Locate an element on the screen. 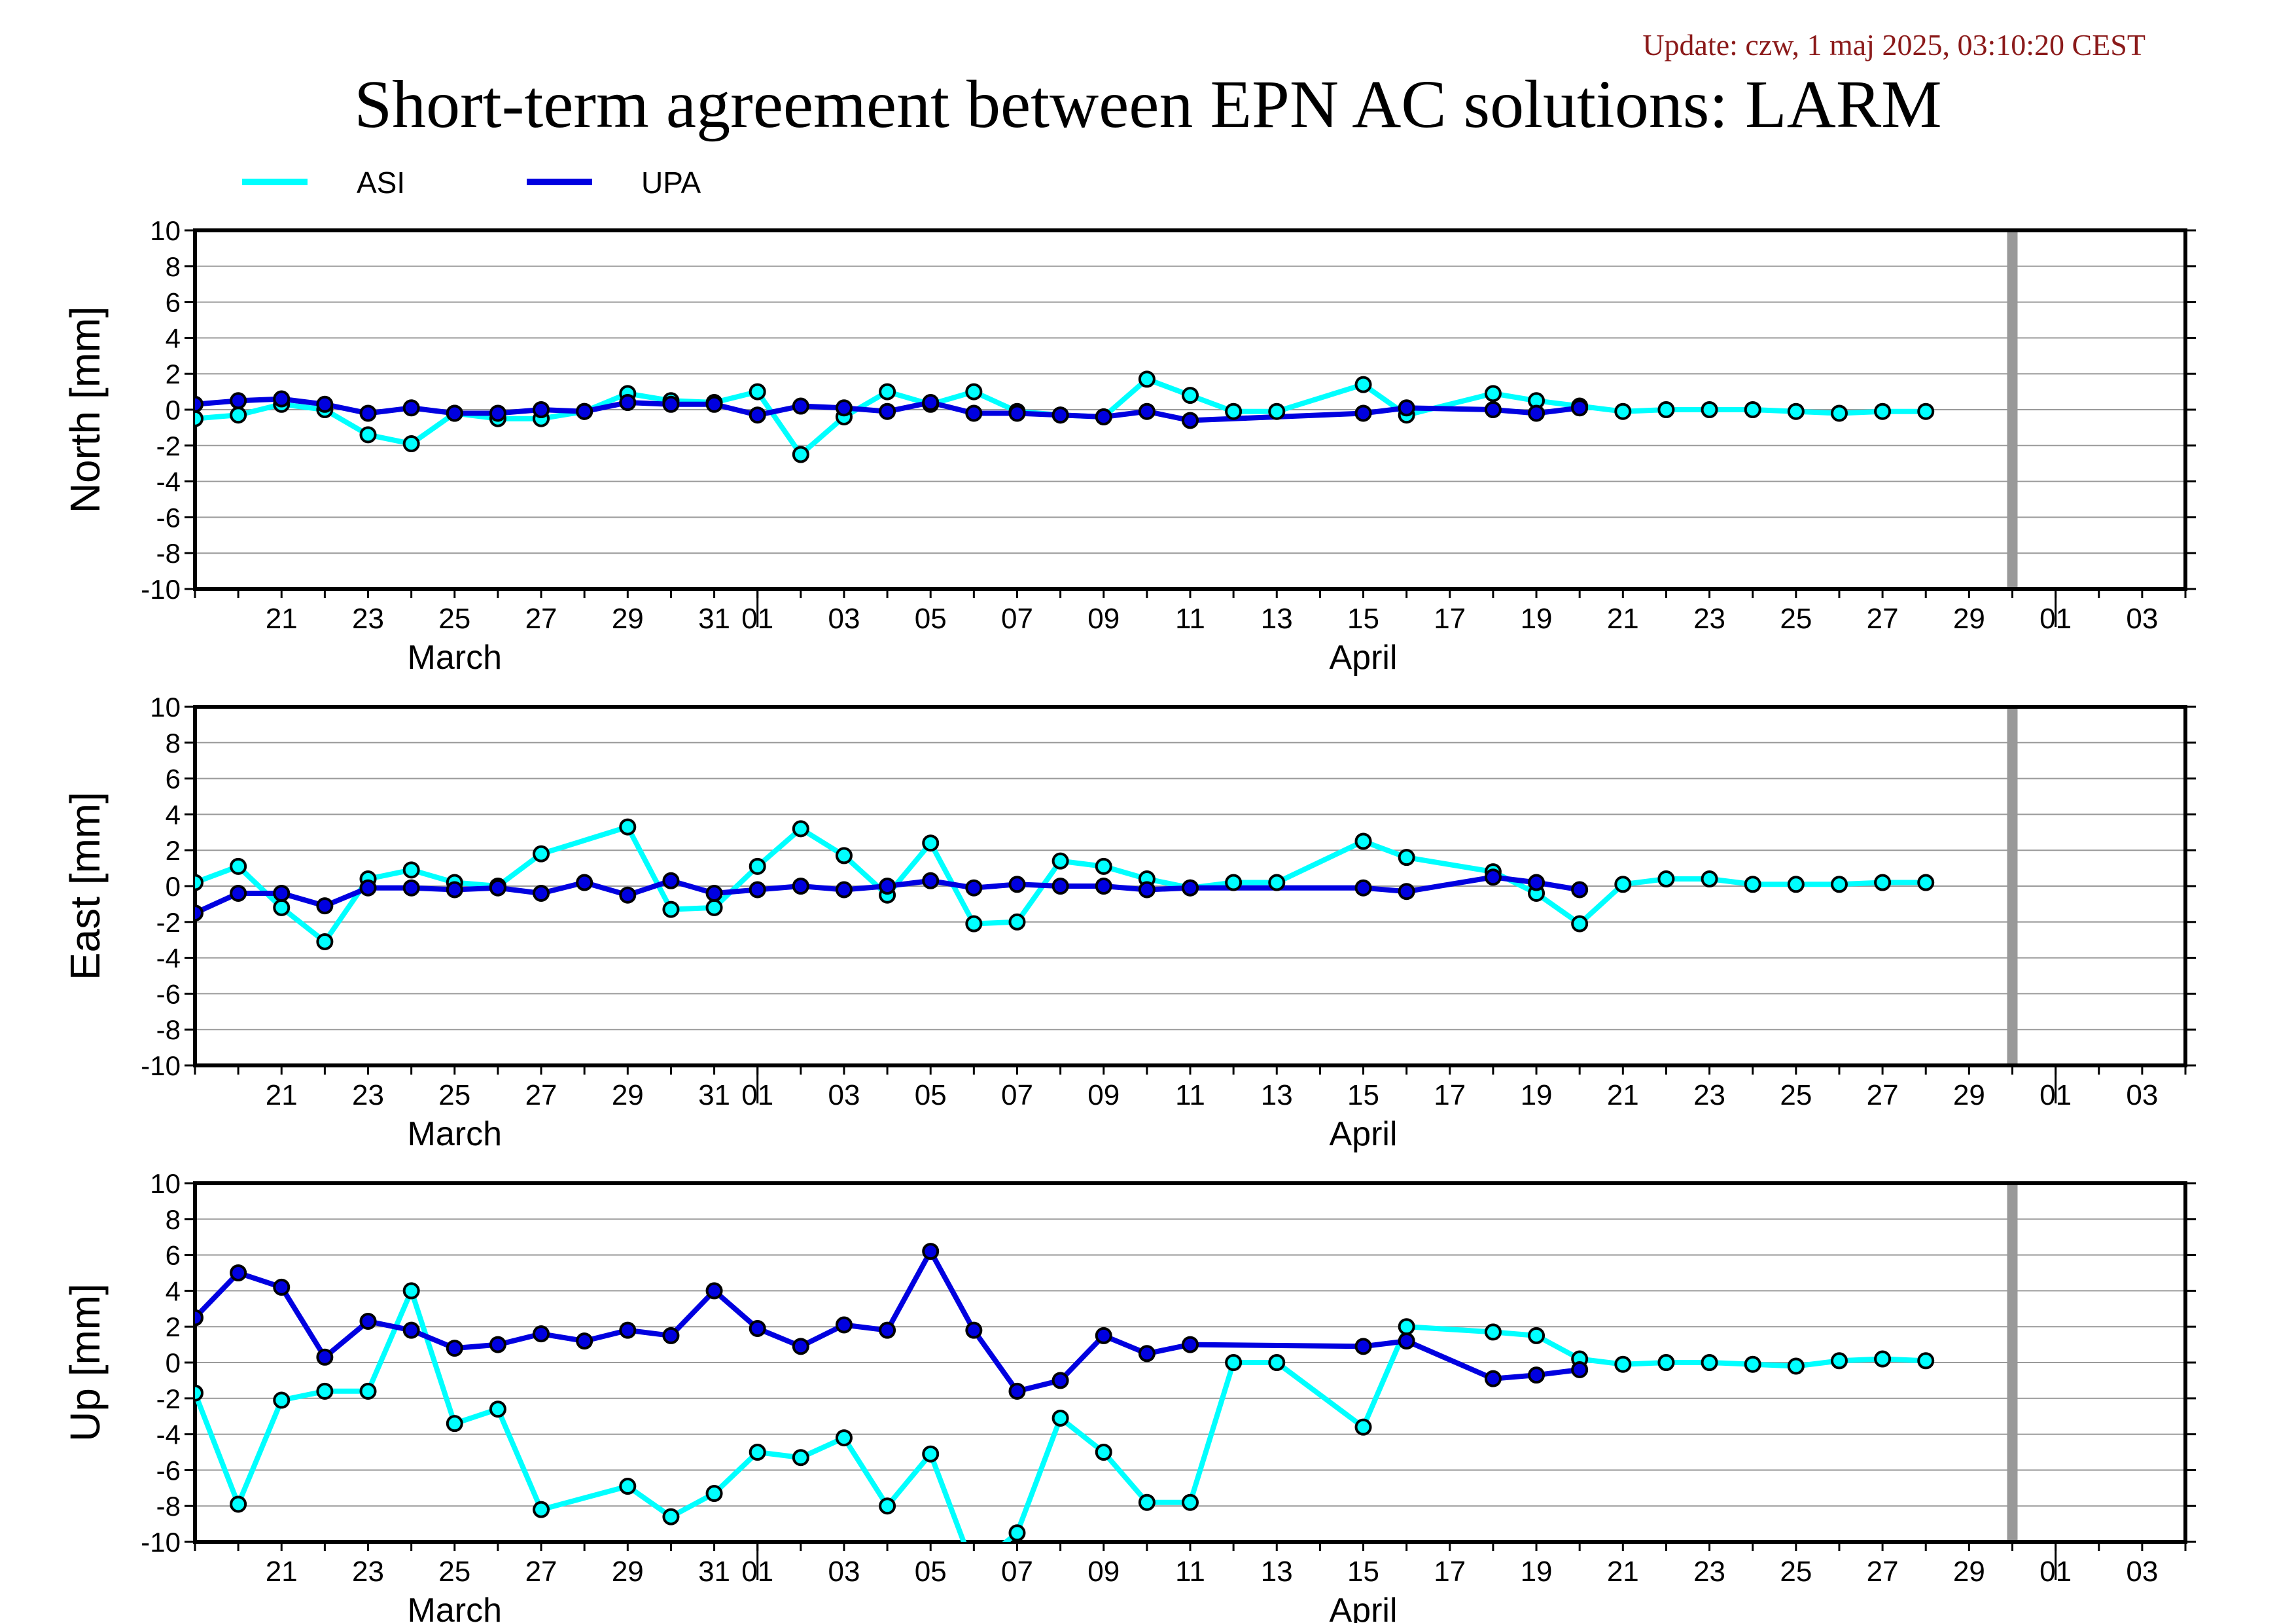  x-tick-label: 23 is located at coordinates (368, 1095).